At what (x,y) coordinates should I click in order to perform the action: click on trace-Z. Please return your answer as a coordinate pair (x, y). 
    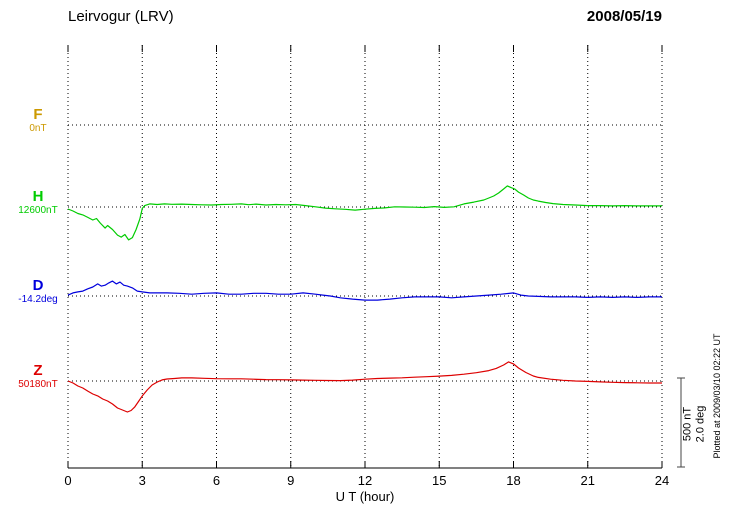
    Looking at the image, I should click on (364, 387).